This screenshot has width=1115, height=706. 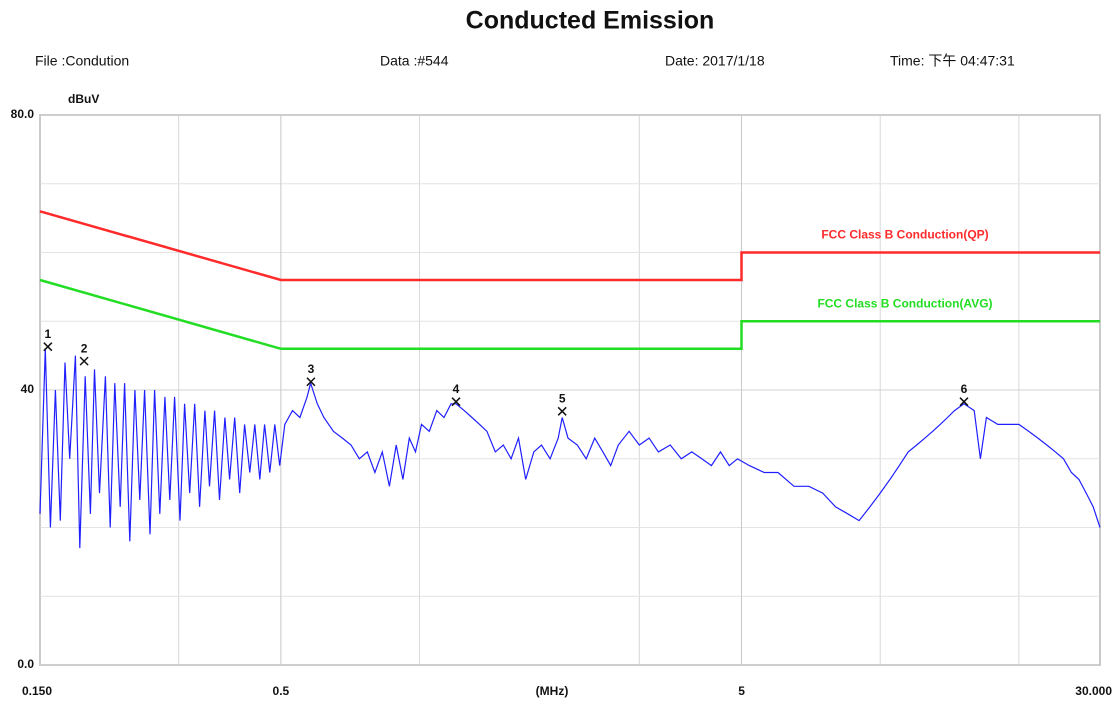 I want to click on marker-label: 2, so click(x=84, y=348).